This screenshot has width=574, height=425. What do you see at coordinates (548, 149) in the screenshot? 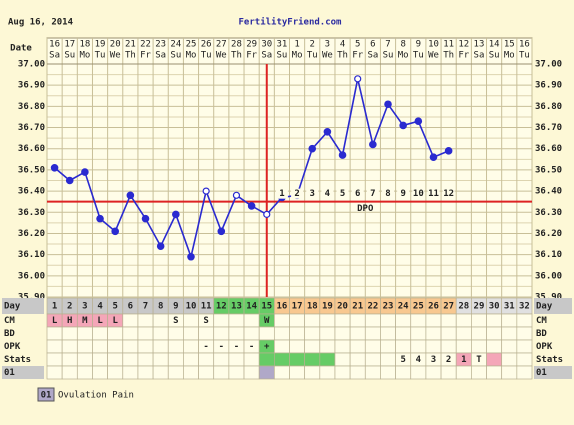
I see `y-tick-label-right: 36.60` at bounding box center [548, 149].